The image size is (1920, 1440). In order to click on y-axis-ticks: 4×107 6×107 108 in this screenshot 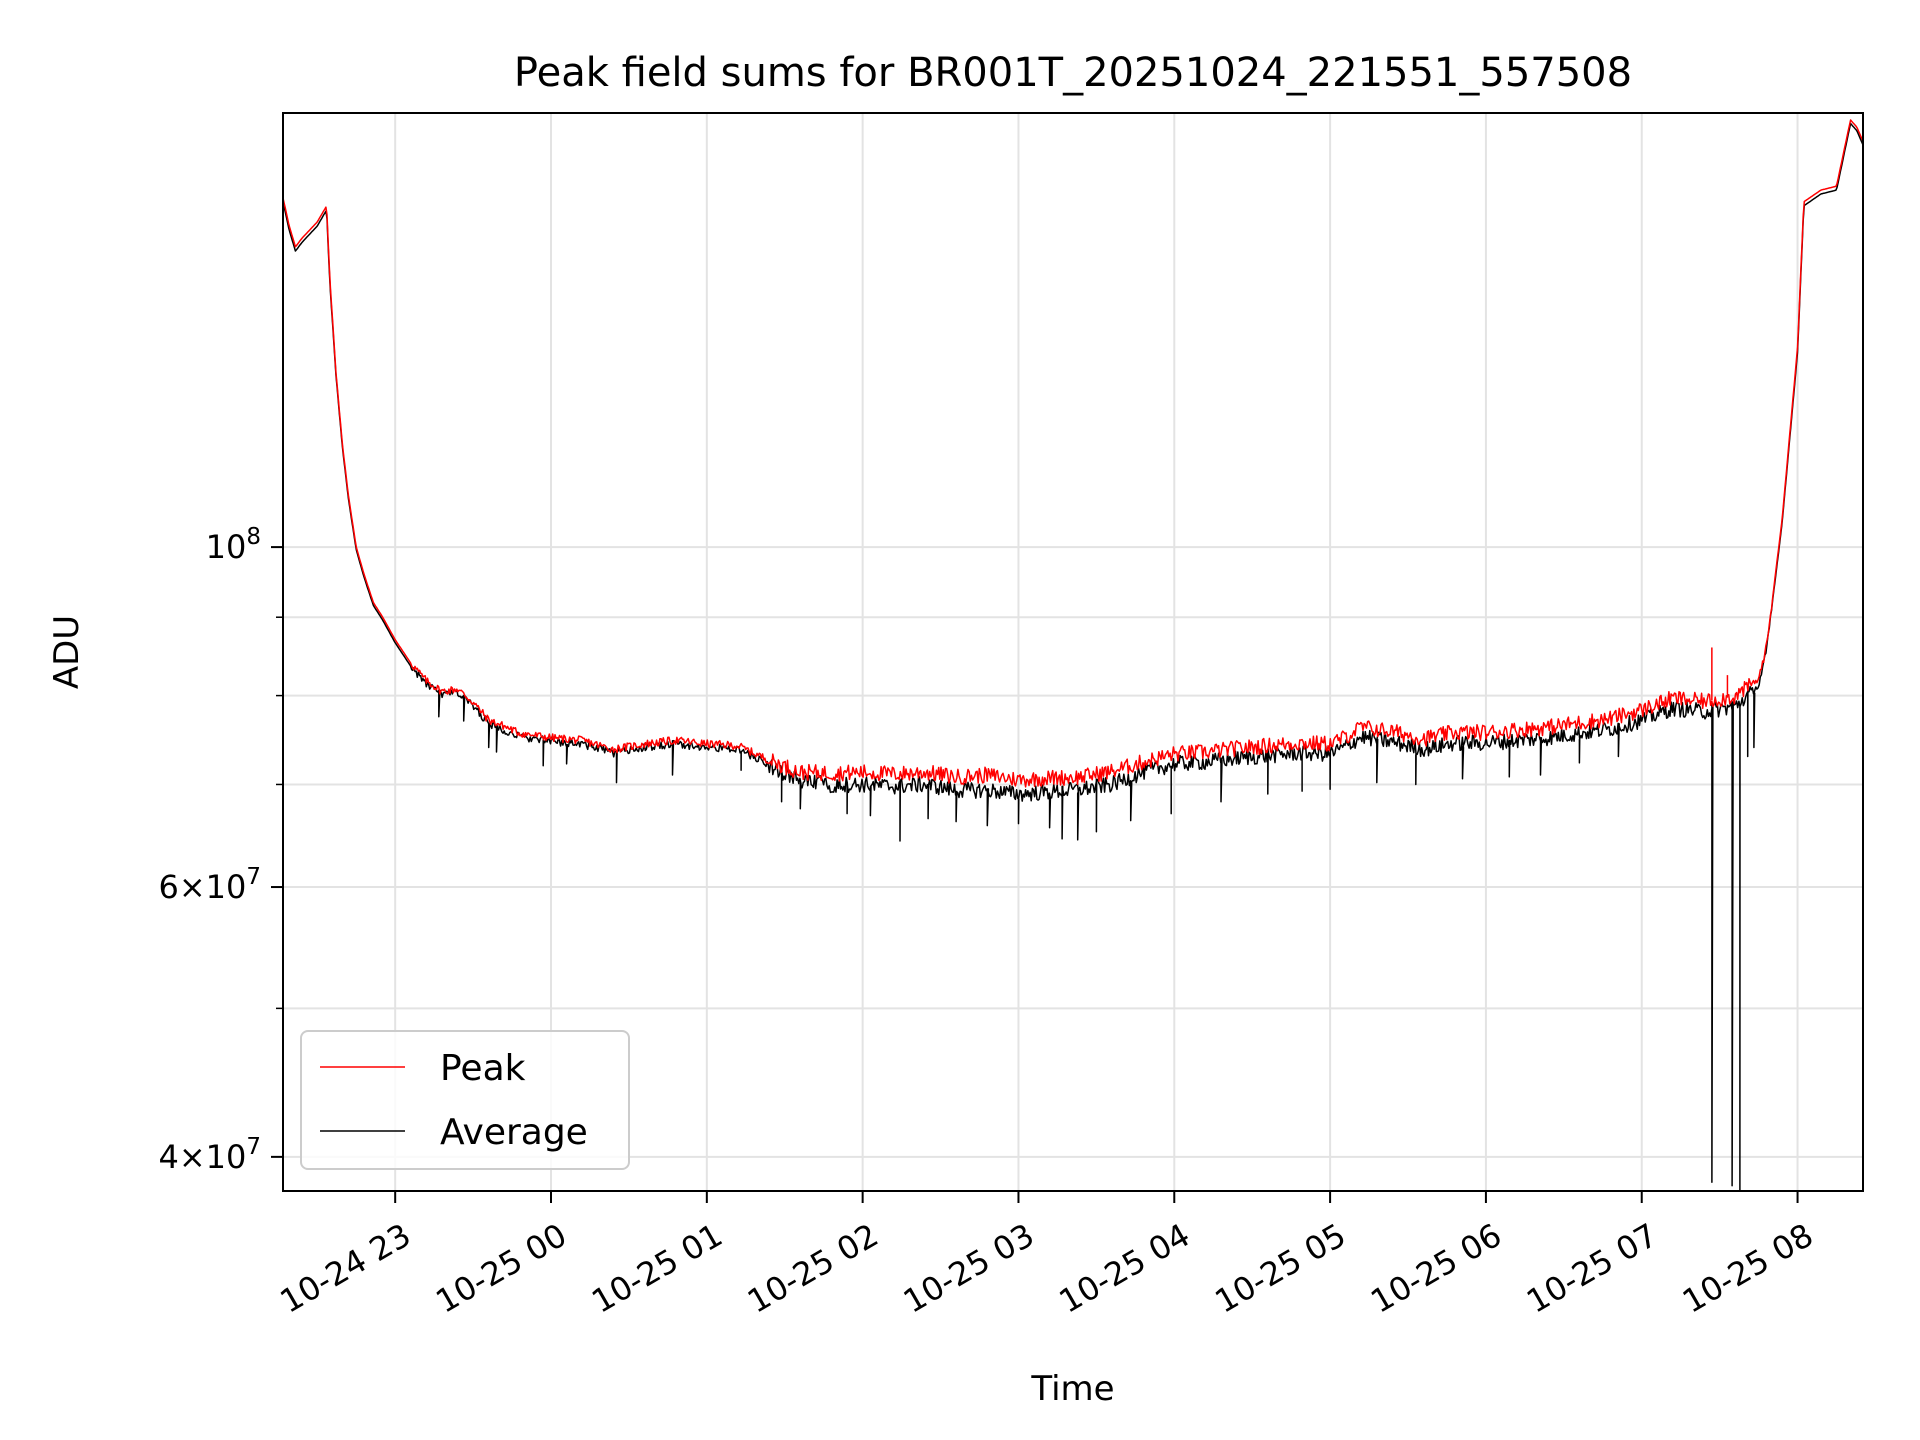, I will do `click(220, 850)`.